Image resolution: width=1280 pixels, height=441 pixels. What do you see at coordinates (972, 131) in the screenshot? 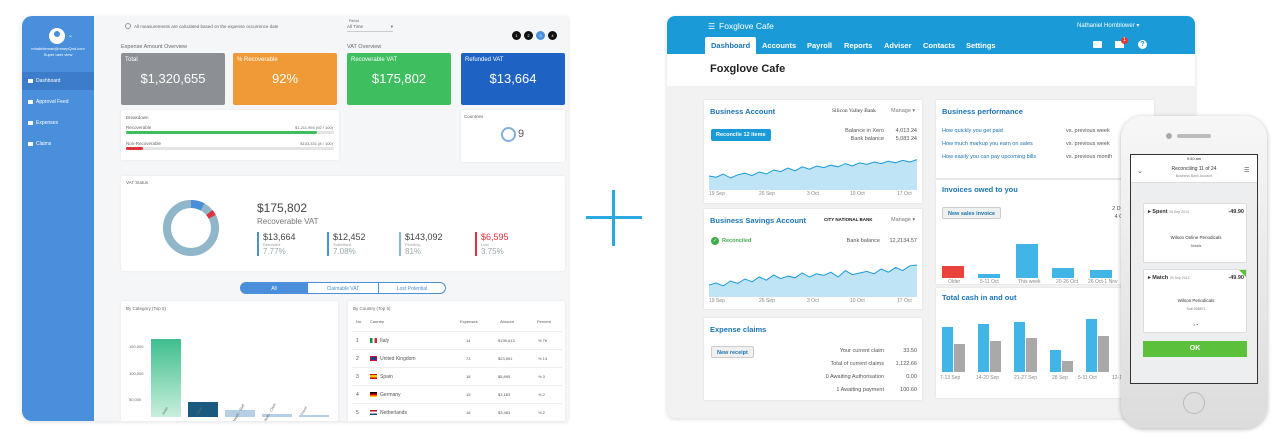
I see `performance-link-paid: How quickly you get paid` at bounding box center [972, 131].